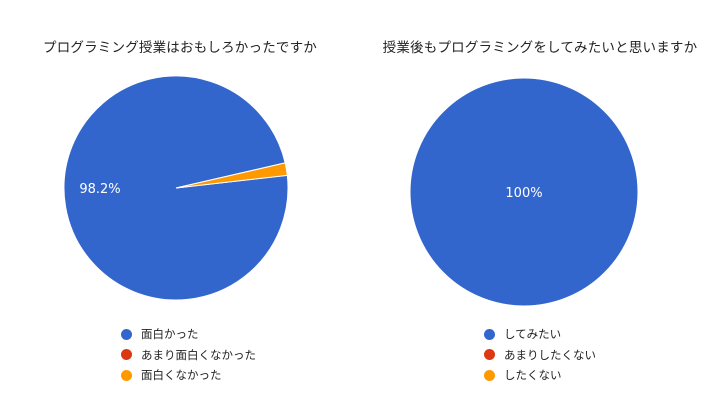 The height and width of the screenshot is (405, 720). What do you see at coordinates (533, 334) in the screenshot?
I see `legend-label: してみたい` at bounding box center [533, 334].